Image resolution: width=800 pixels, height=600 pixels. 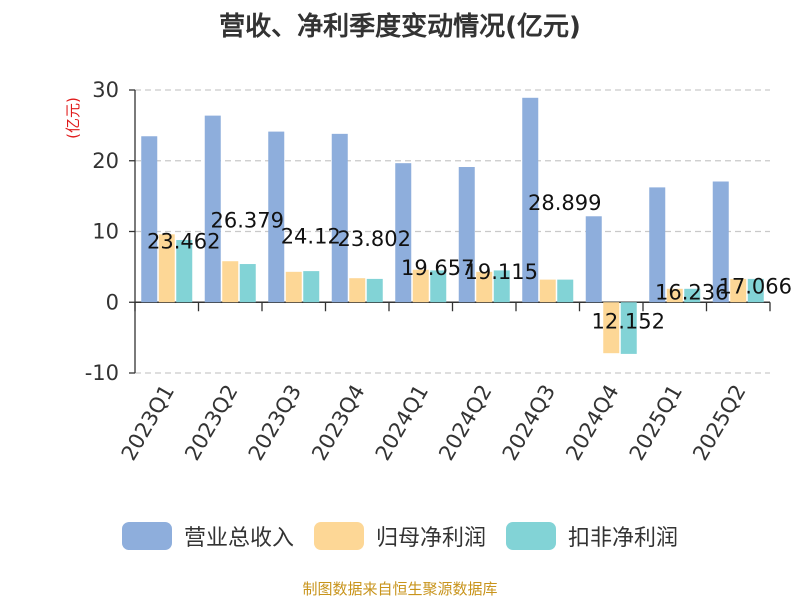 I want to click on y-tick-label: 20, so click(x=105, y=161).